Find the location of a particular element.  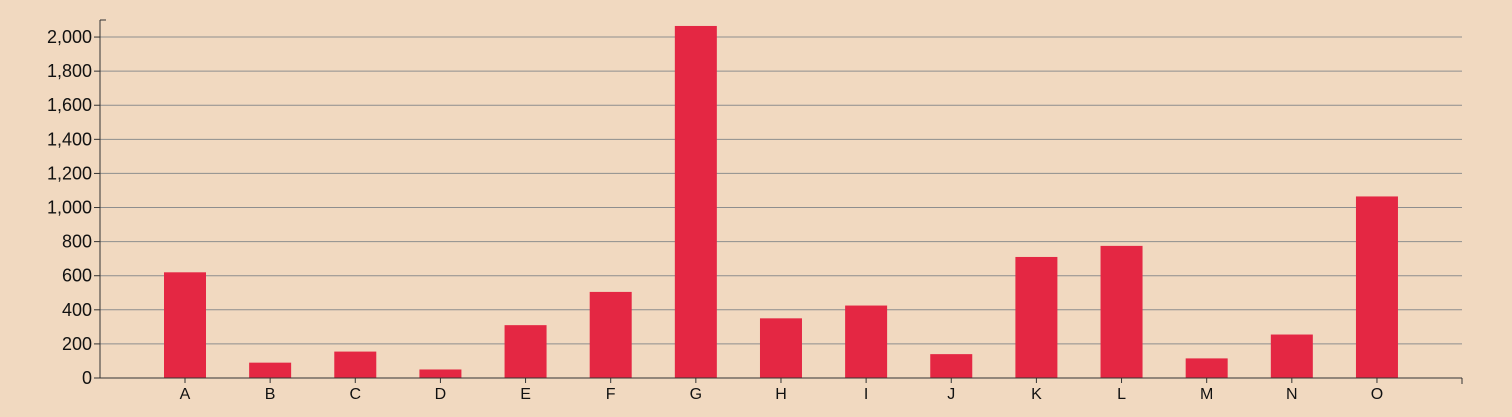

x-tick-label: G is located at coordinates (696, 394).